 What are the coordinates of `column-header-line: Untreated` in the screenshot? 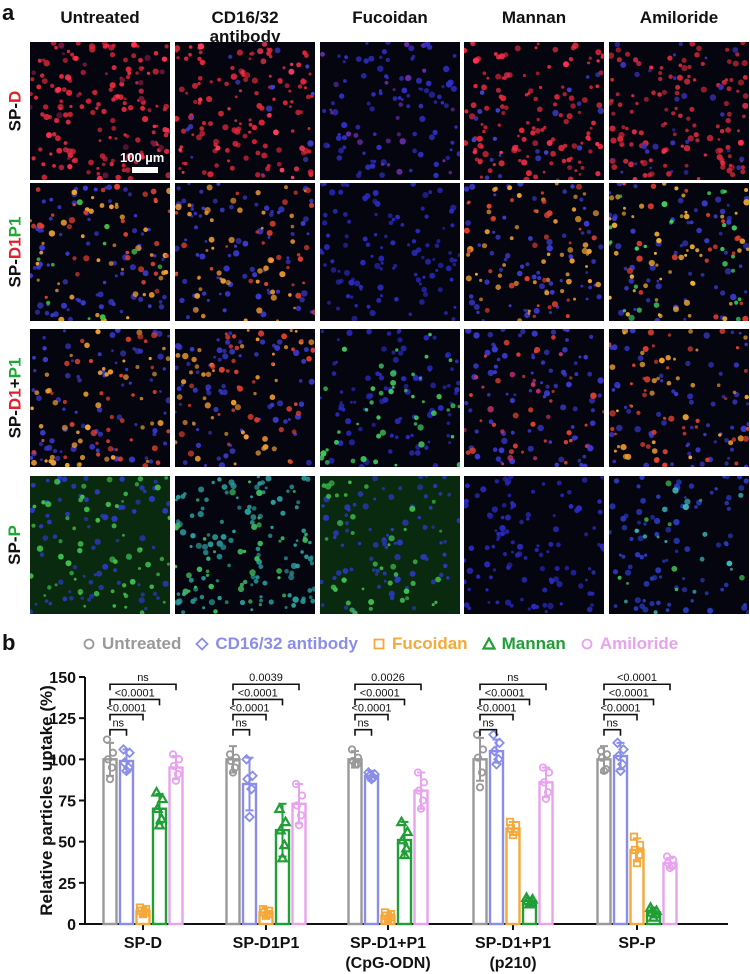 It's located at (100, 17).